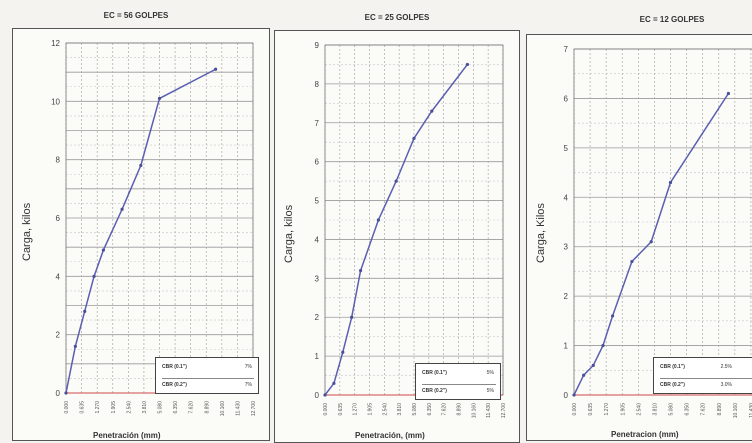 This screenshot has width=752, height=443. I want to click on x-axis-title: Penetracion (mm), so click(645, 434).